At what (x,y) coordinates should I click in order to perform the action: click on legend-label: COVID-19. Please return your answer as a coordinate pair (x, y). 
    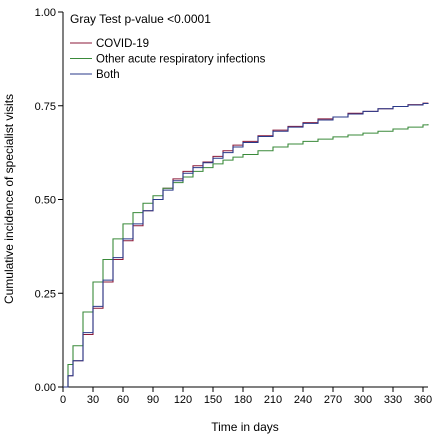
    Looking at the image, I should click on (122, 44).